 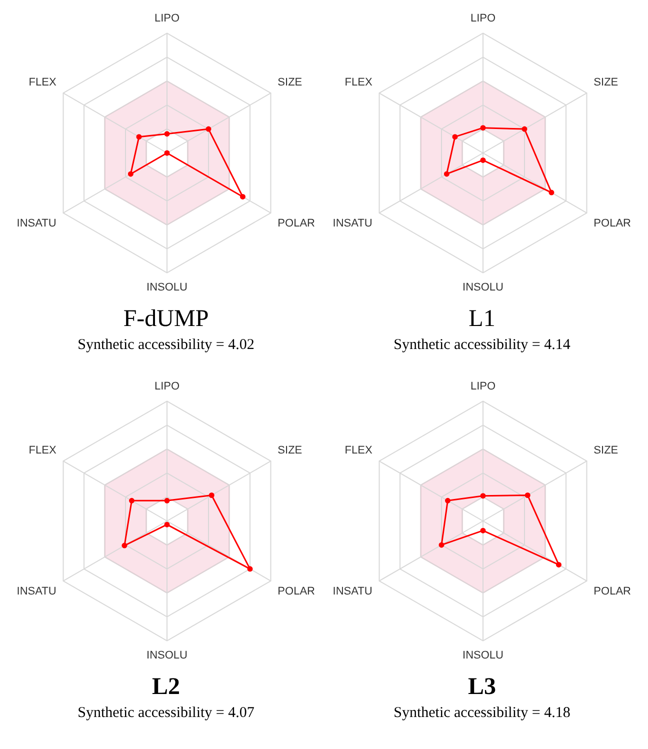 I want to click on text: Synthetic accessibility = 4.07, so click(x=166, y=713).